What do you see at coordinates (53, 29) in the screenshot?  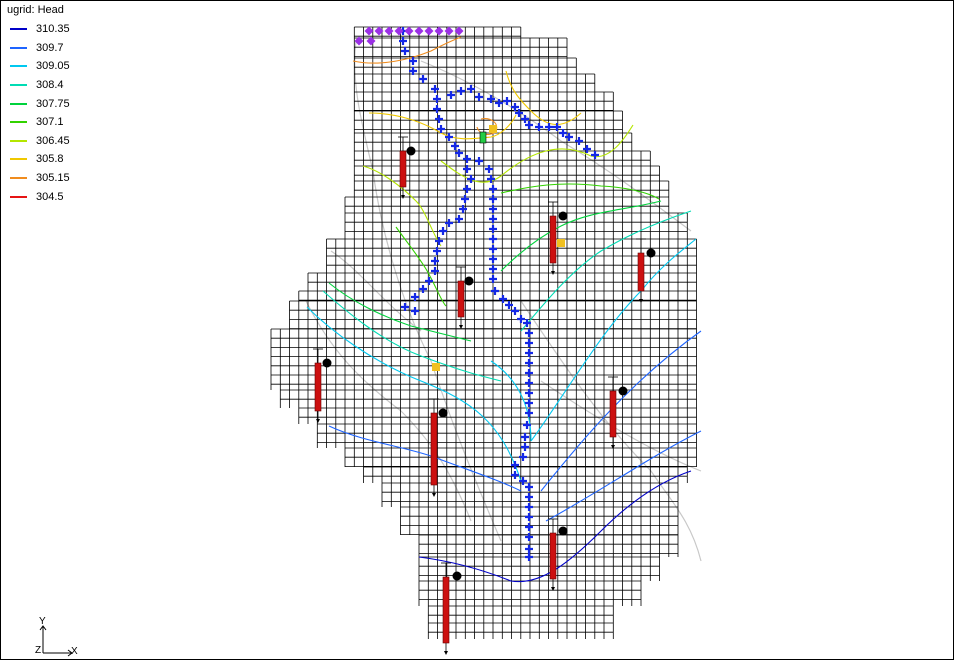 I see `legend-label: 310.35` at bounding box center [53, 29].